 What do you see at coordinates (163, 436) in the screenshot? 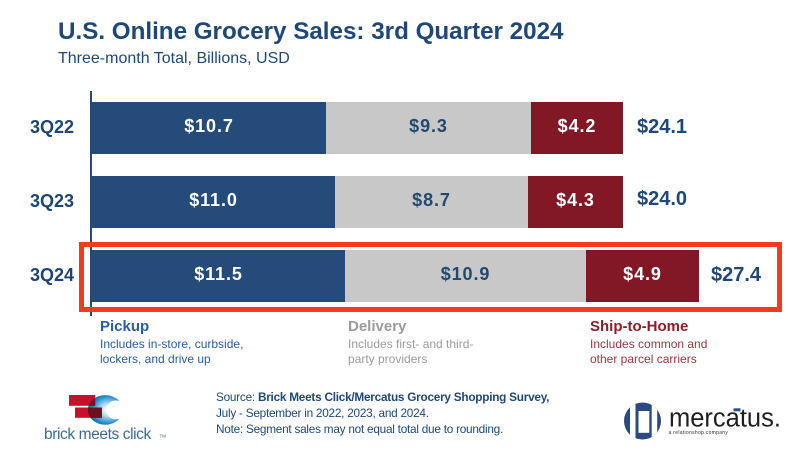
I see `svg-text: TM` at bounding box center [163, 436].